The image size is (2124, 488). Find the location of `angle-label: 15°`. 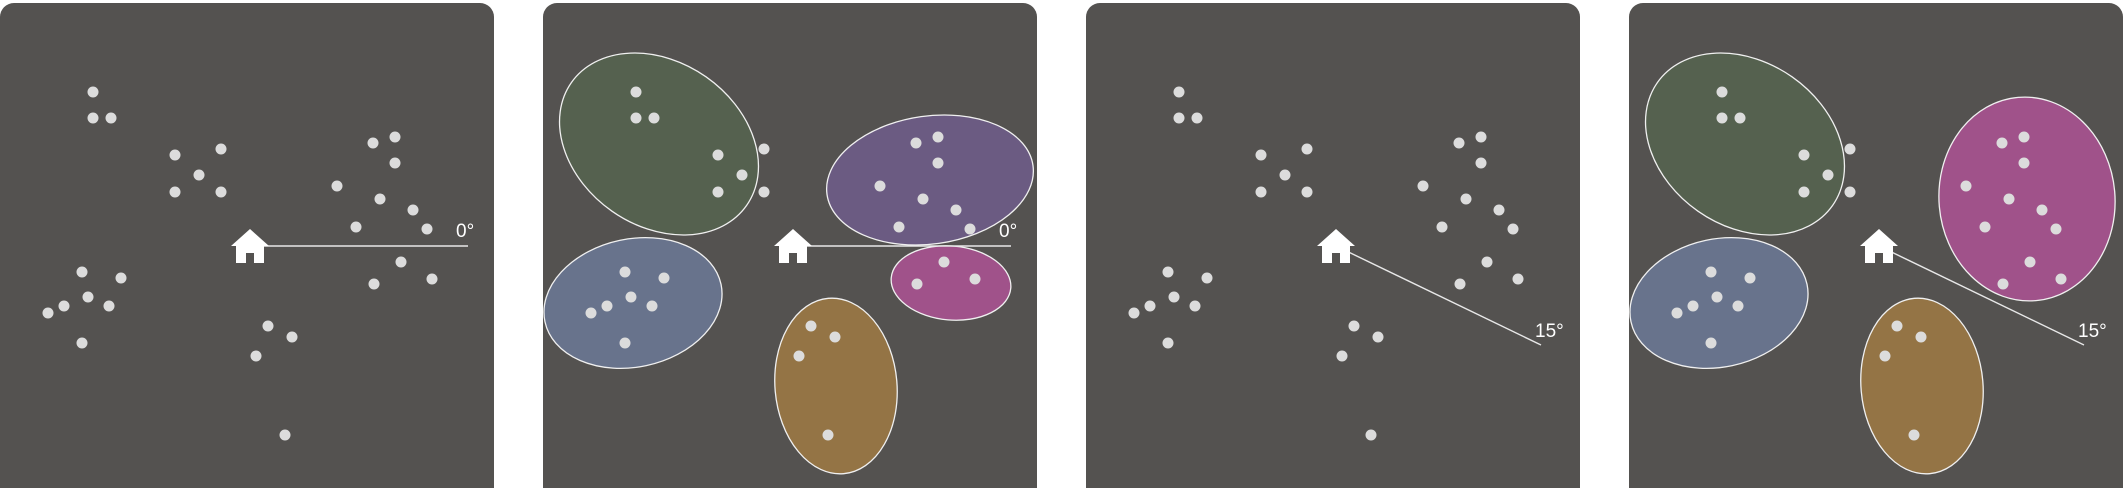

angle-label: 15° is located at coordinates (2092, 331).